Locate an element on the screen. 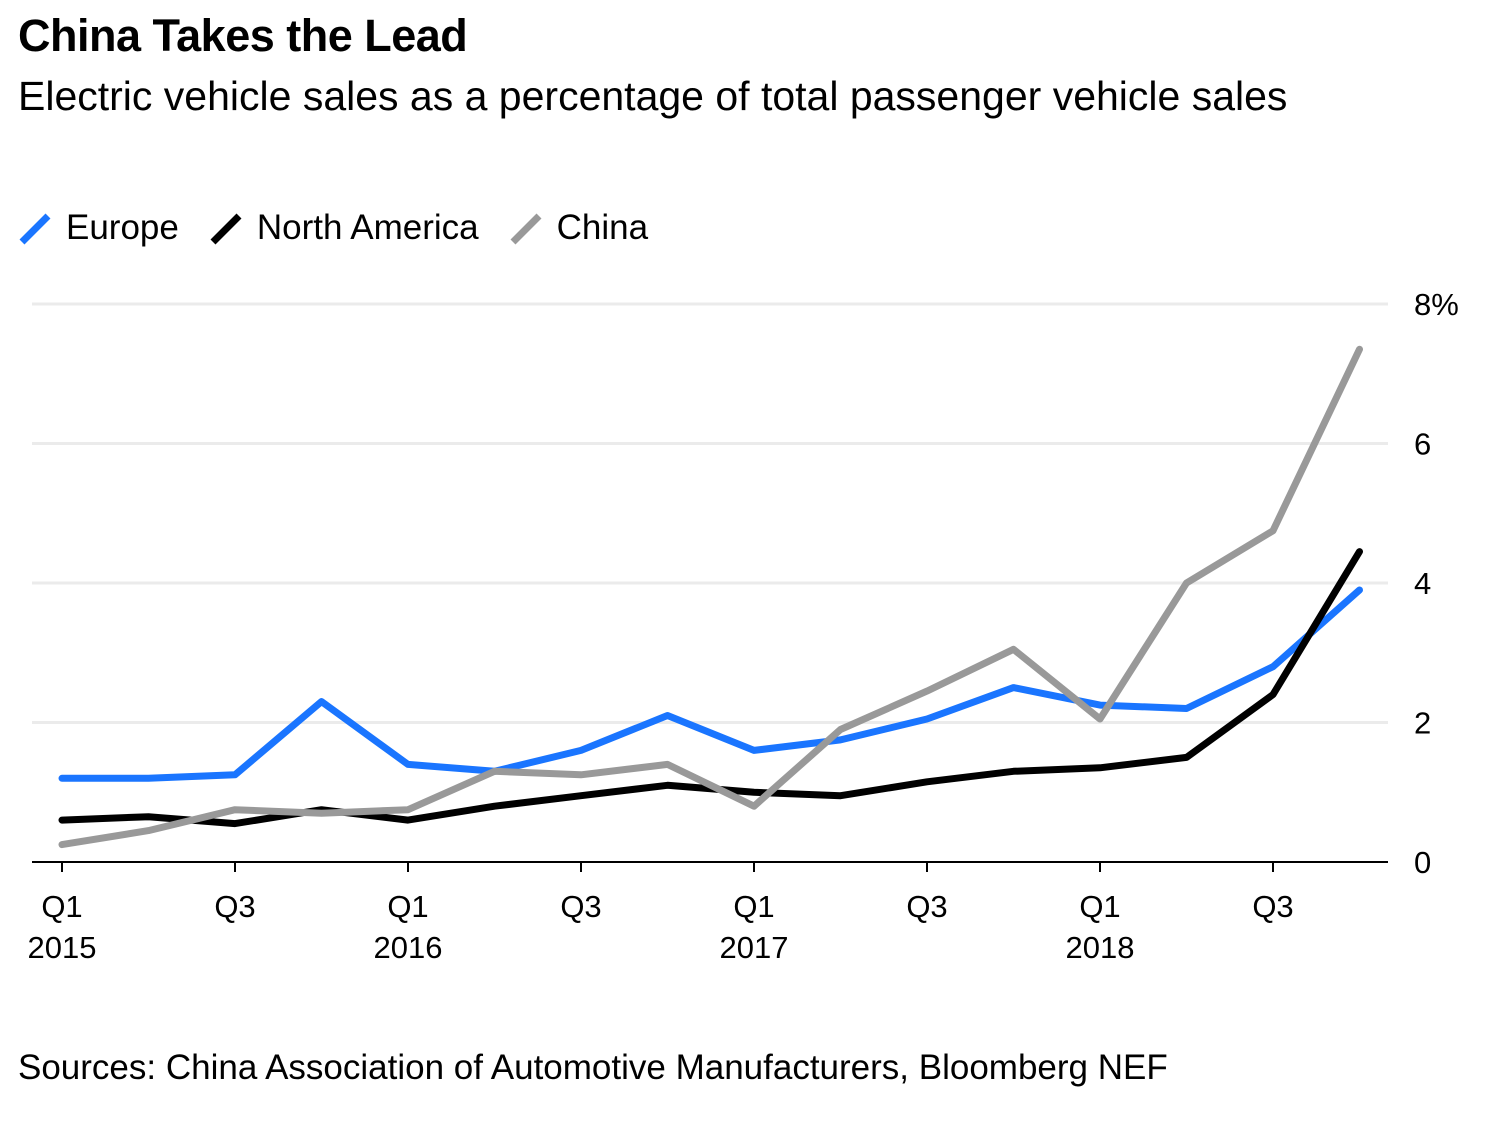 The image size is (1510, 1142). legend-item-europe: Europe is located at coordinates (98, 228).